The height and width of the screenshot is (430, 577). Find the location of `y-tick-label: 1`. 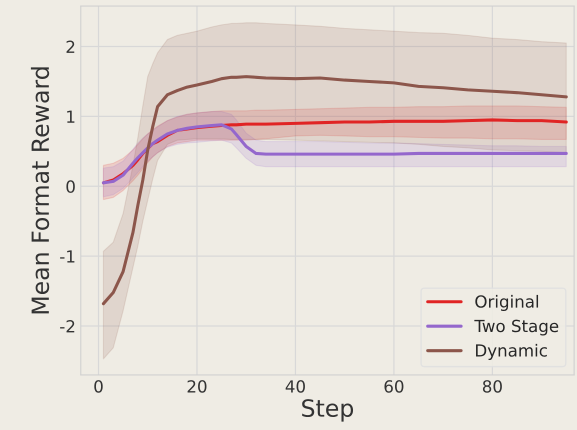

y-tick-label: 1 is located at coordinates (70, 116).